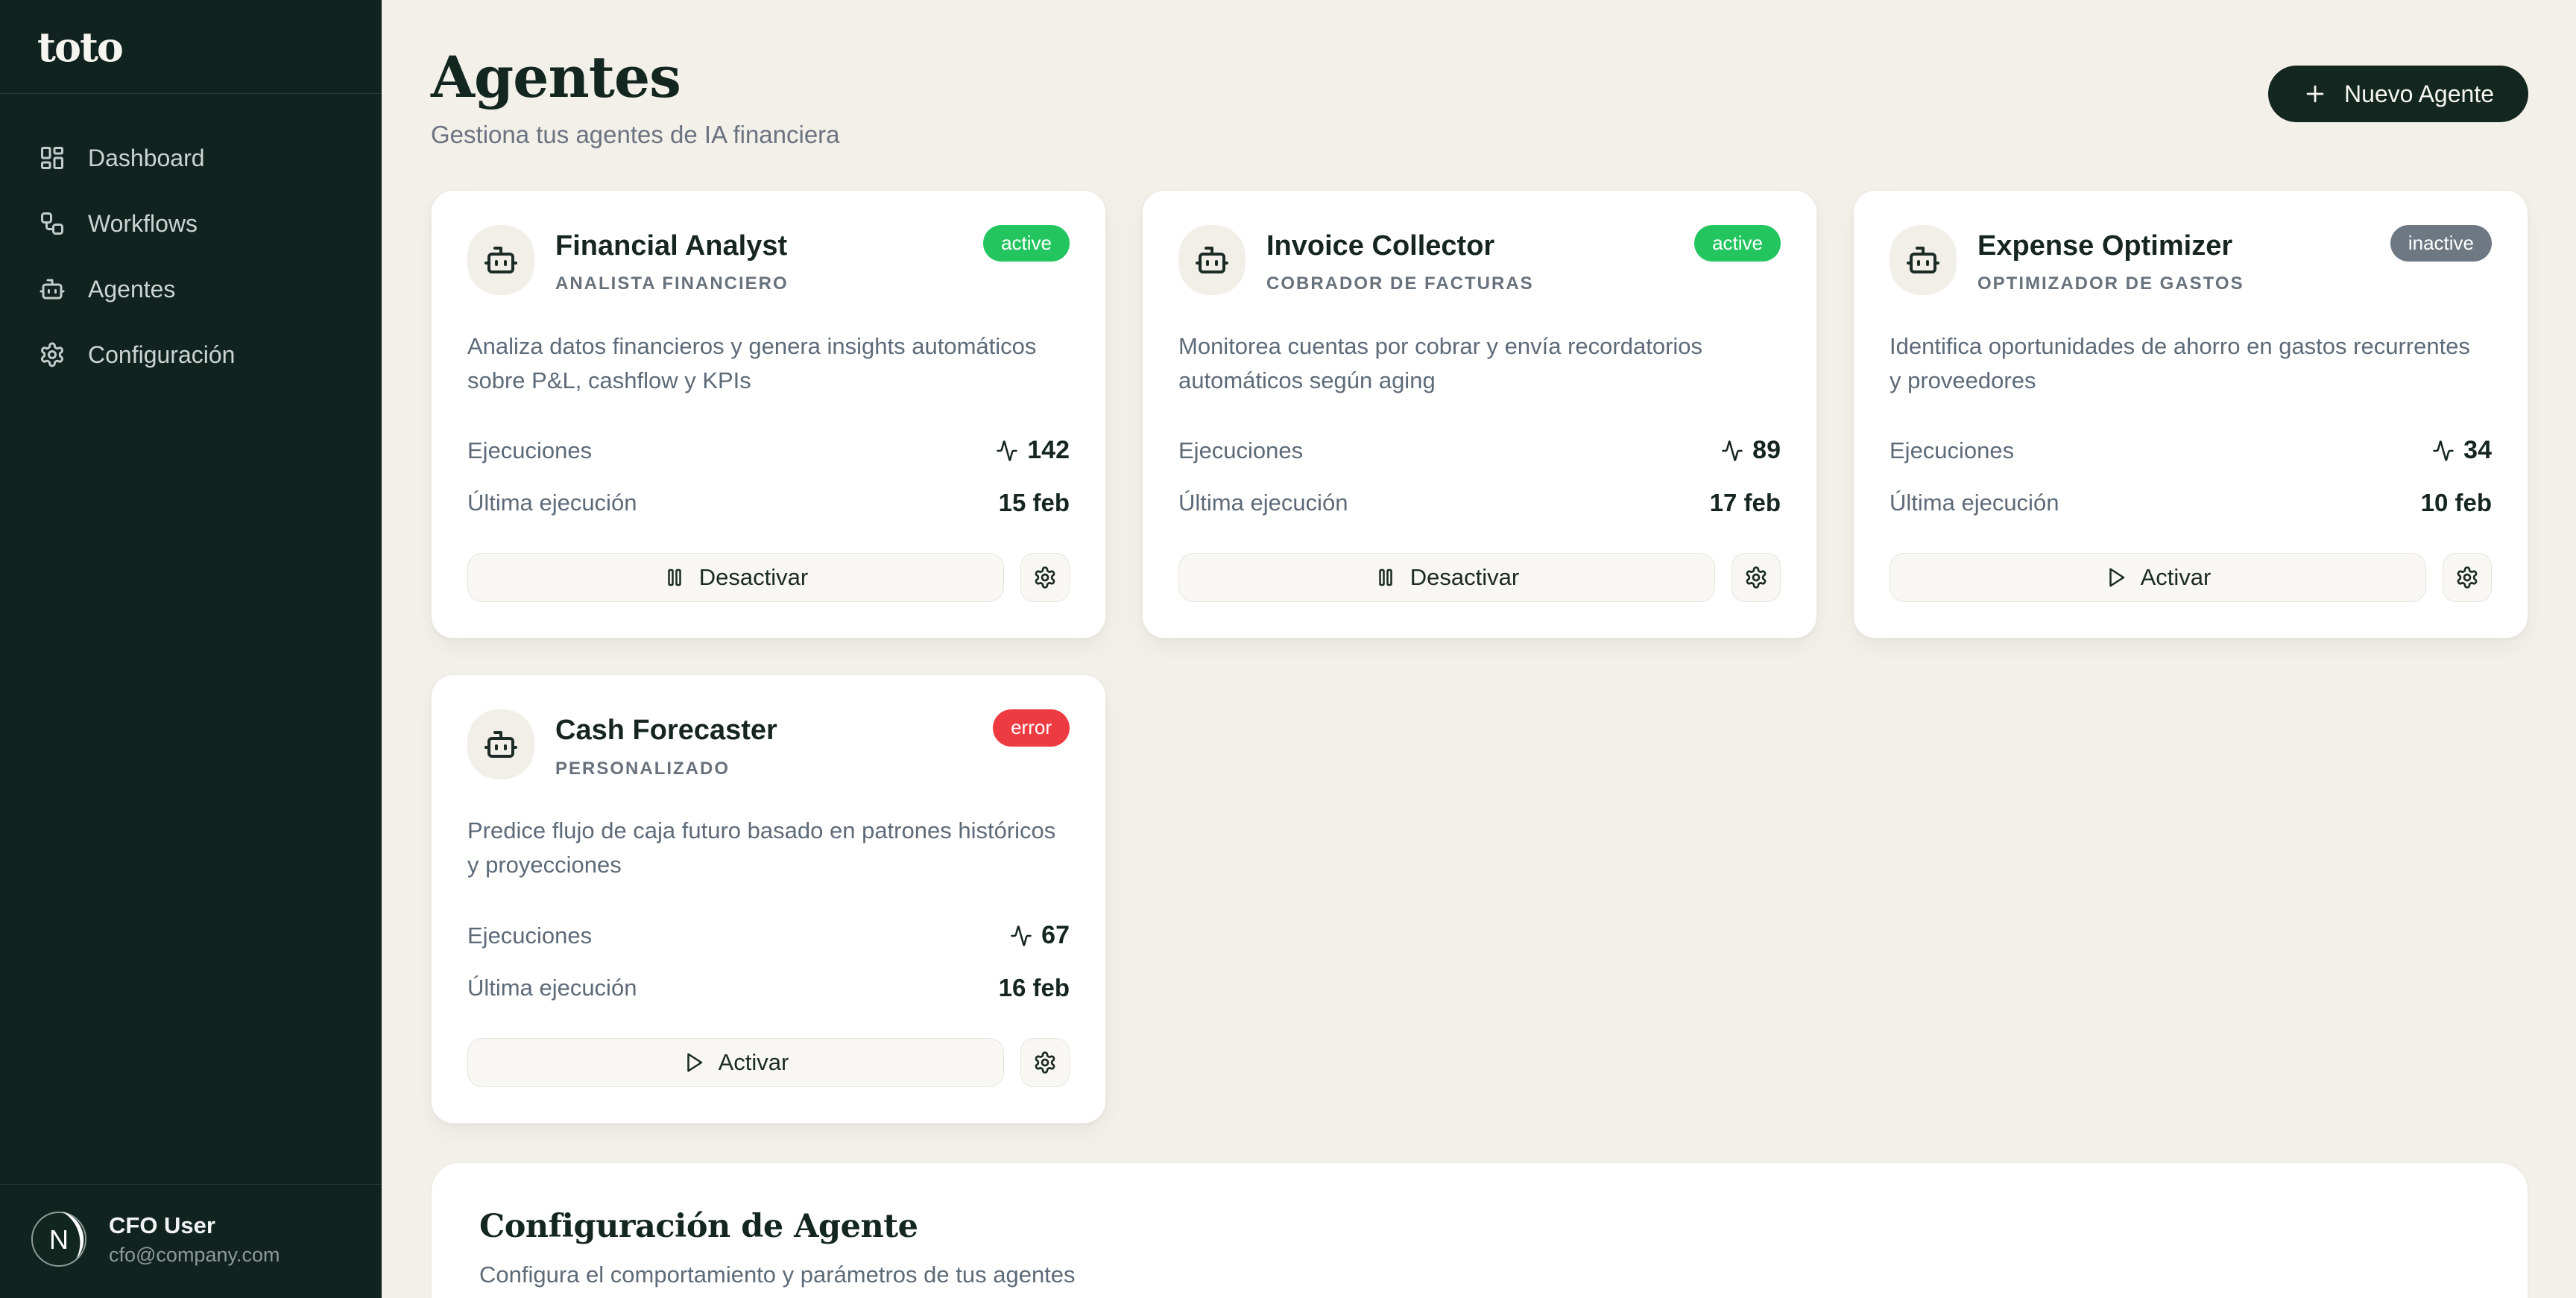  Describe the element at coordinates (642, 769) in the screenshot. I see `agent-type: PERSONALIZADO` at that location.